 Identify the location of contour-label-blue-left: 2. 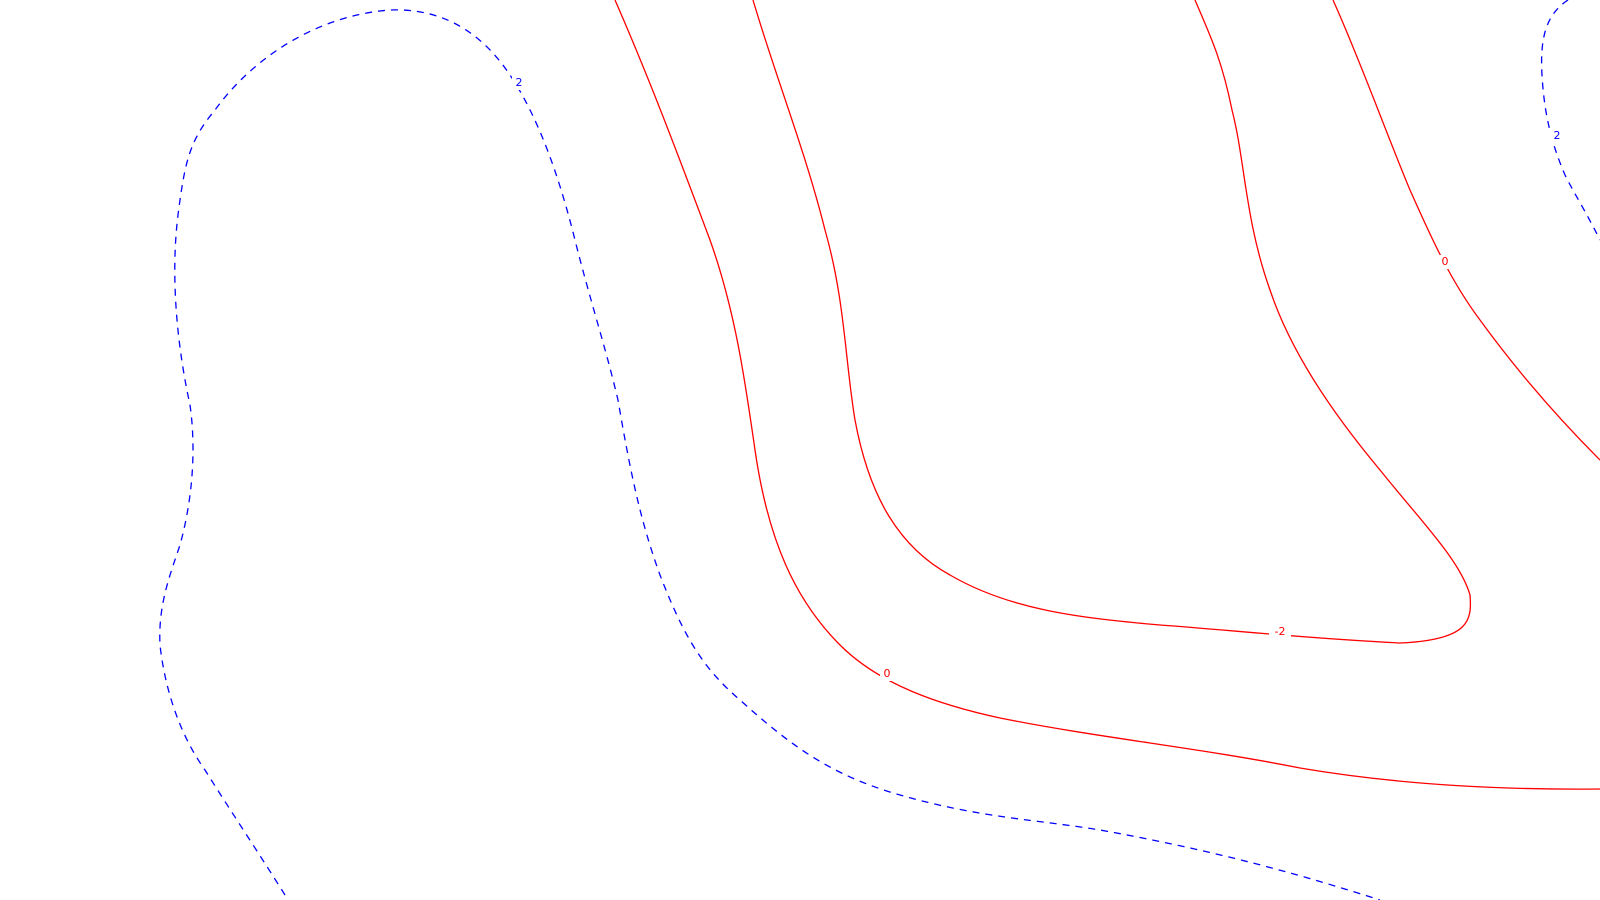
(519, 83).